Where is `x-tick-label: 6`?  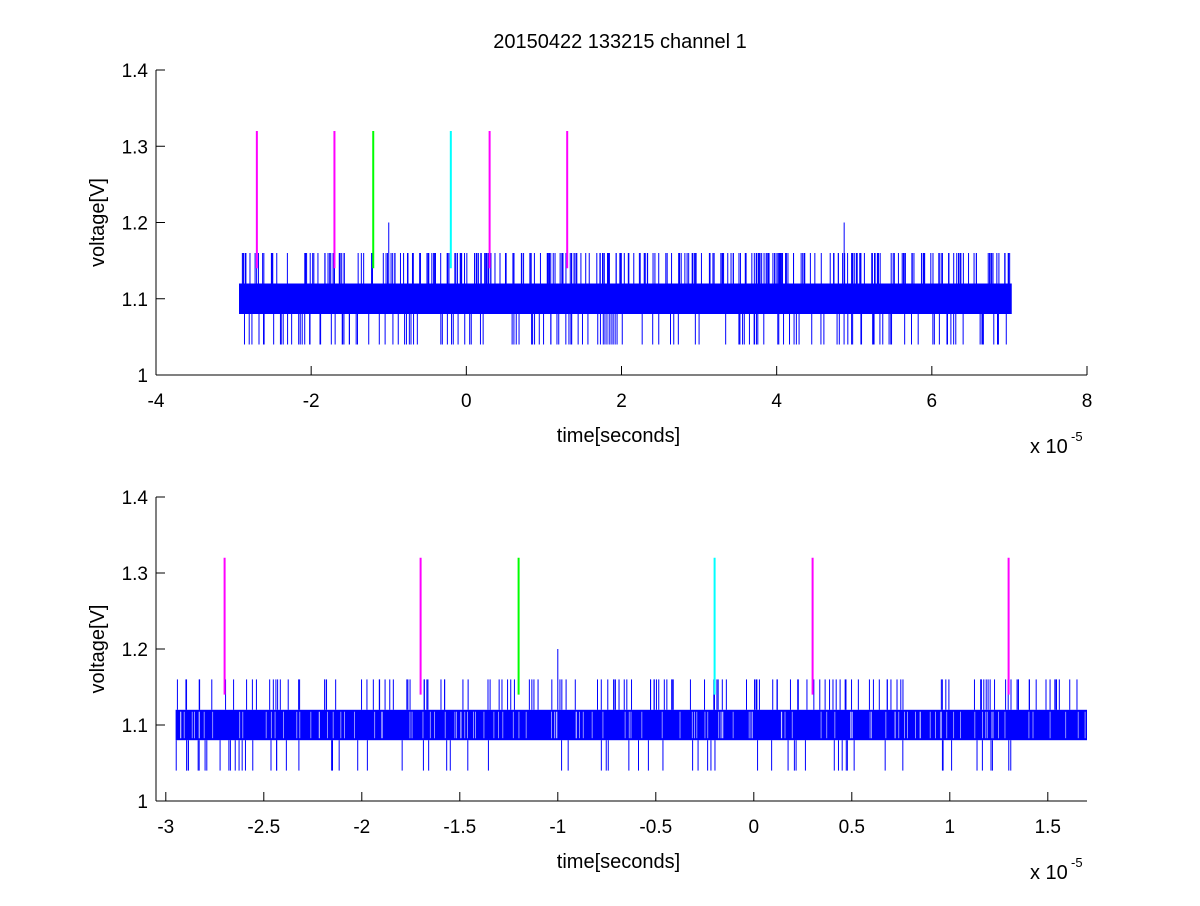
x-tick-label: 6 is located at coordinates (932, 401).